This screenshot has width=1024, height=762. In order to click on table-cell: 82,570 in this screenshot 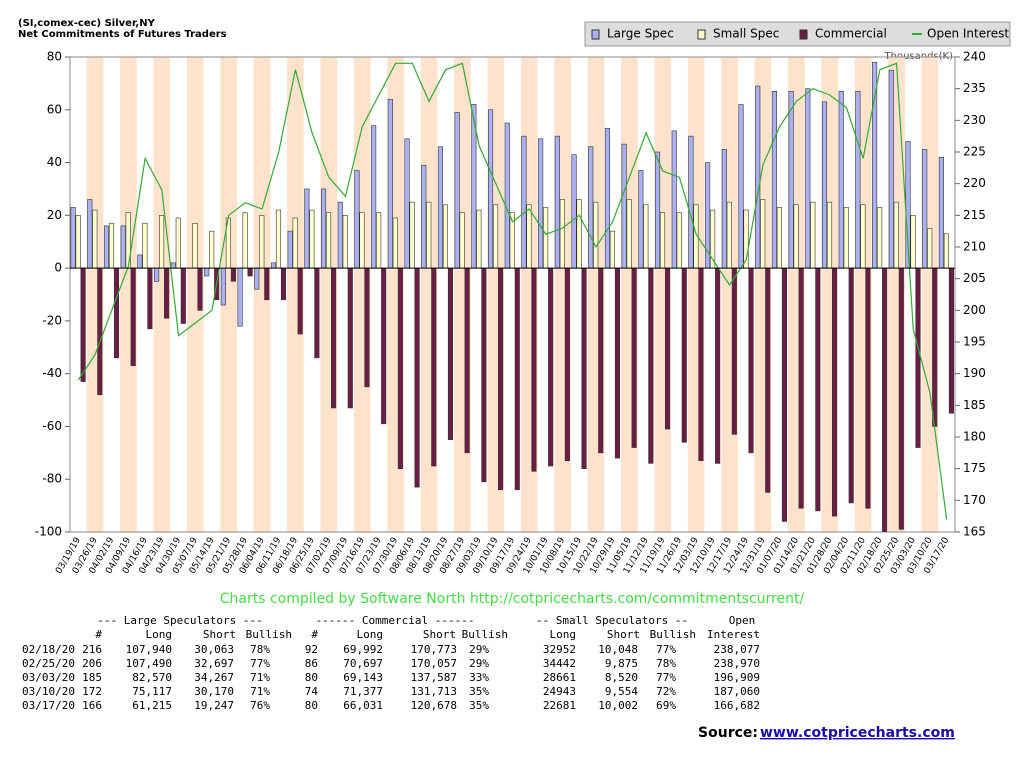, I will do `click(152, 677)`.